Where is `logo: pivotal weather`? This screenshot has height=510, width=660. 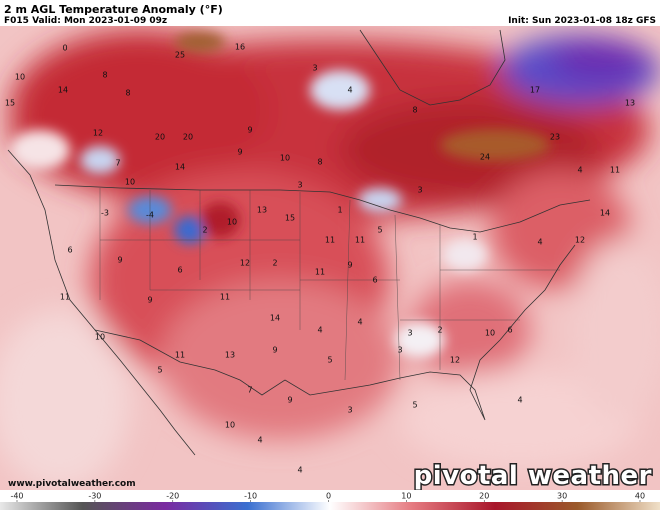
logo: pivotal weather is located at coordinates (533, 476).